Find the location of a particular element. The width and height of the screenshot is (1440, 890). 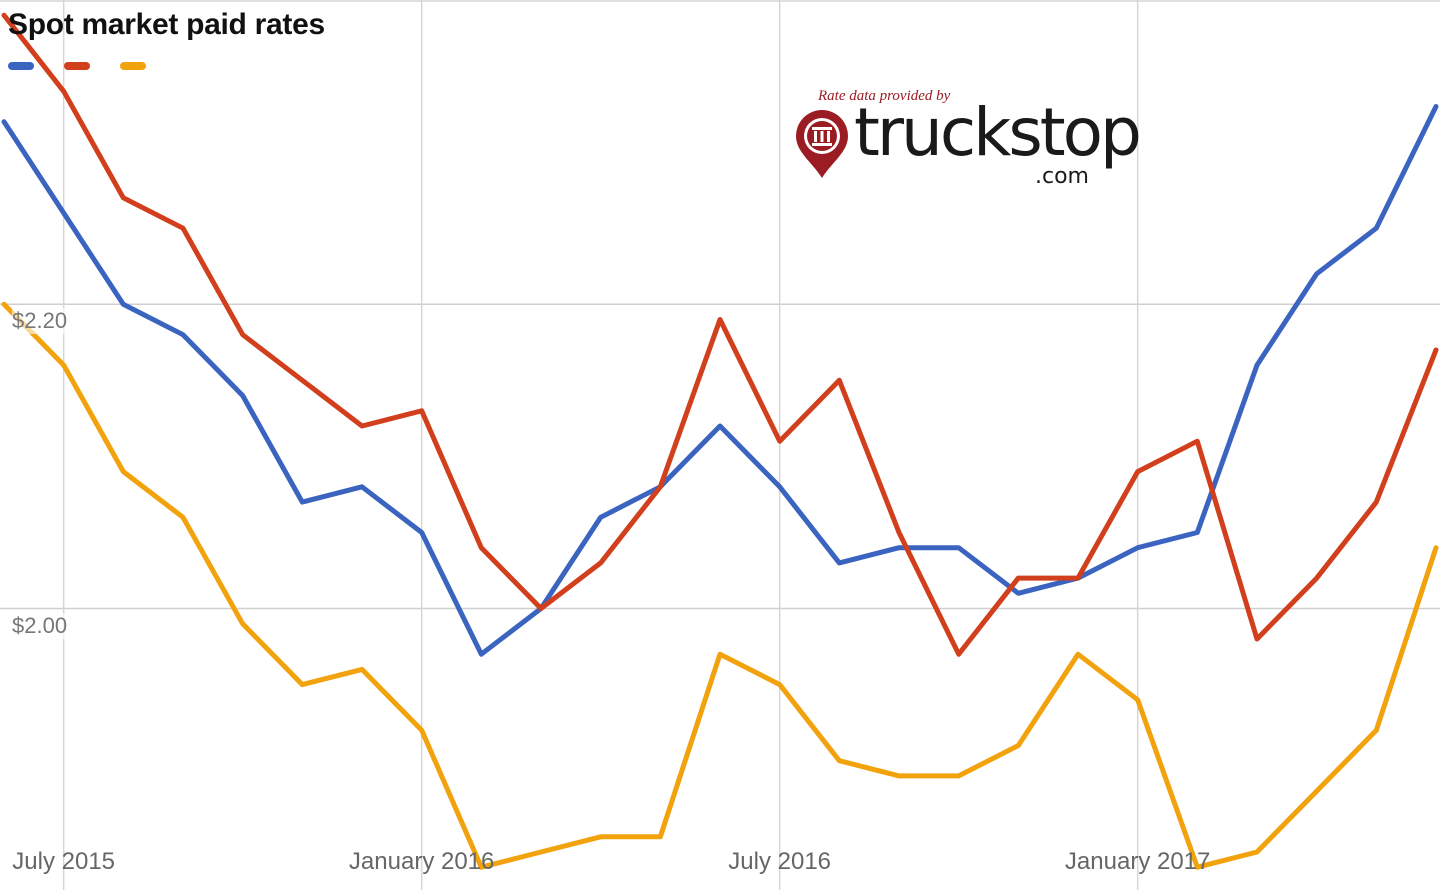

x-tick-label: January 2016 is located at coordinates (421, 861).